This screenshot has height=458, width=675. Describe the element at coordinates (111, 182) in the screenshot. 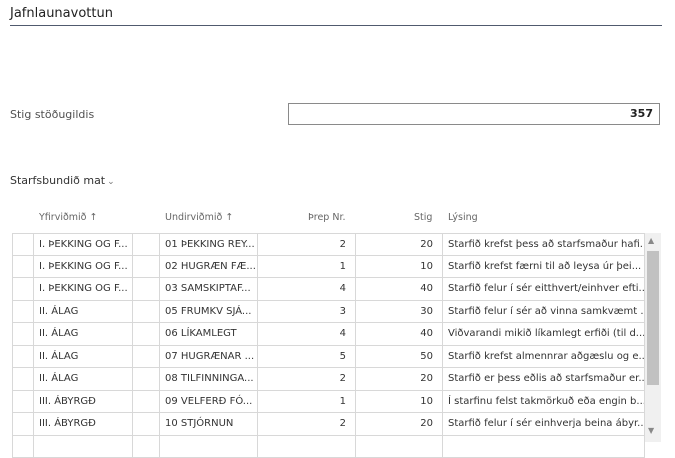

I see `chevron-down-icon: ⌄` at that location.